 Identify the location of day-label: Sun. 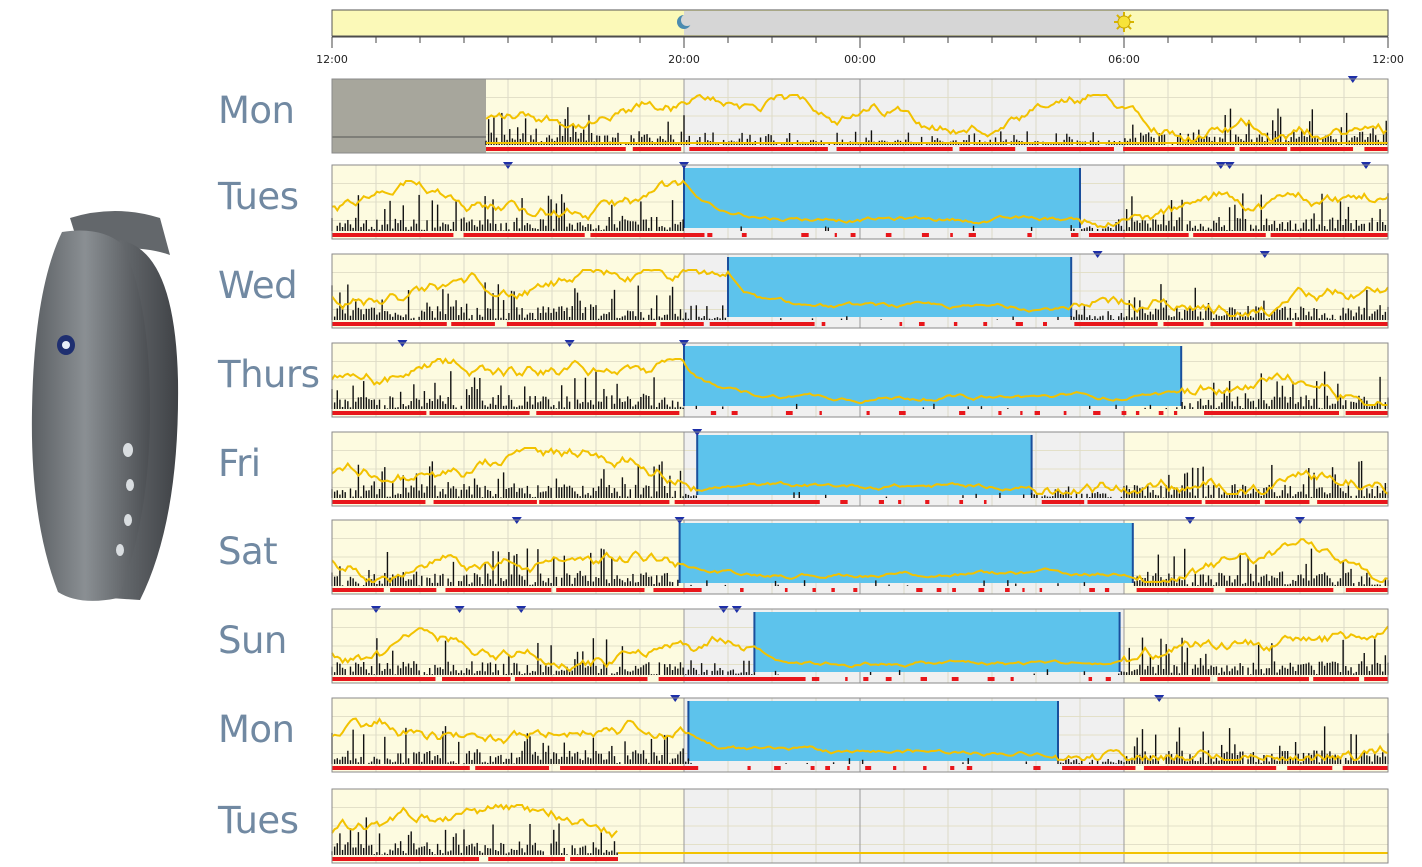
(252, 640).